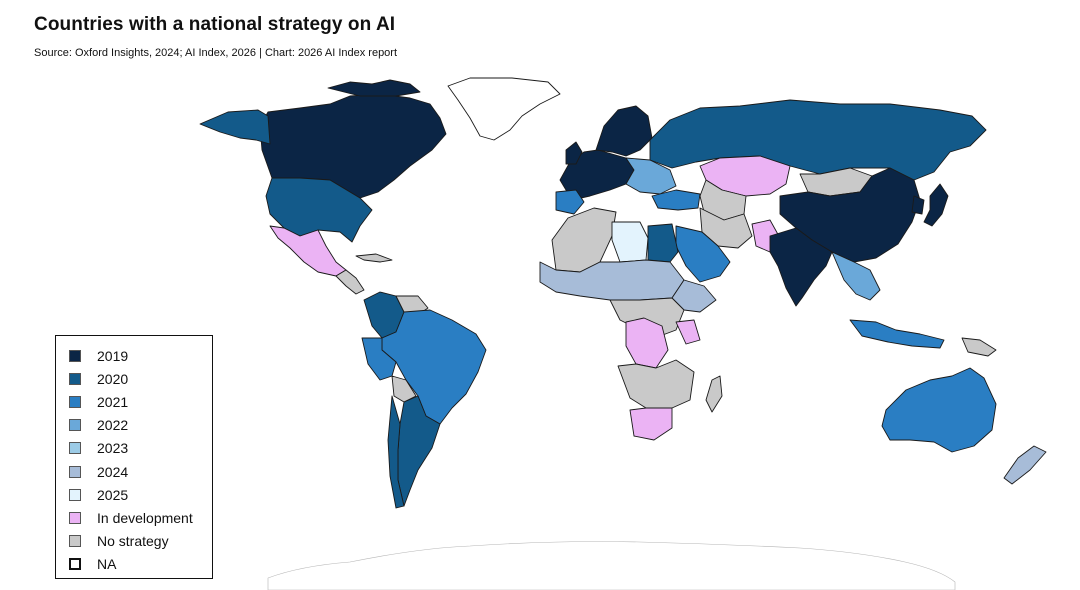 The height and width of the screenshot is (590, 1080). Describe the element at coordinates (818, 140) in the screenshot. I see `region-russia` at that location.